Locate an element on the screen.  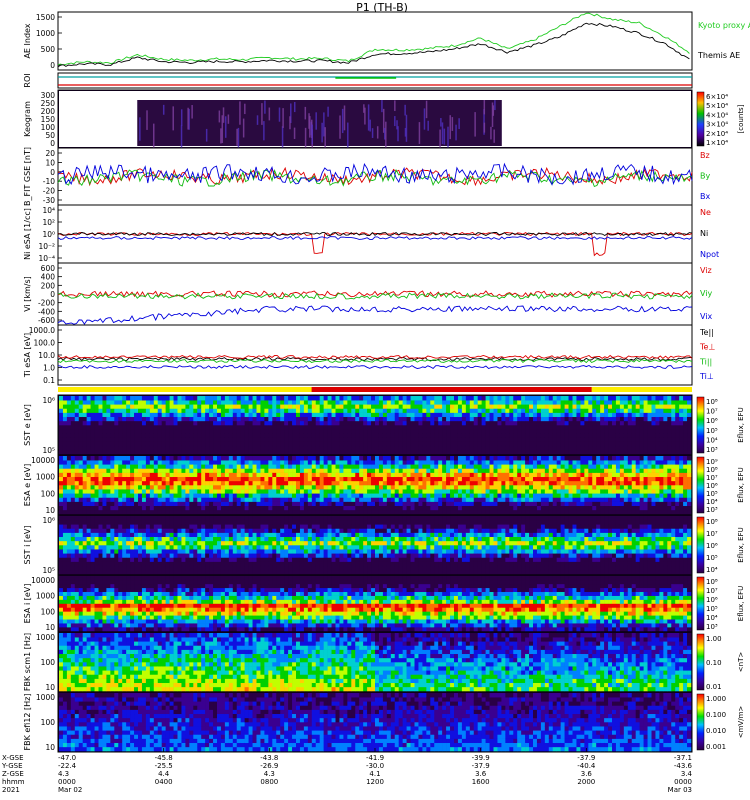
y-tick-label: 600 is located at coordinates (48, 268).